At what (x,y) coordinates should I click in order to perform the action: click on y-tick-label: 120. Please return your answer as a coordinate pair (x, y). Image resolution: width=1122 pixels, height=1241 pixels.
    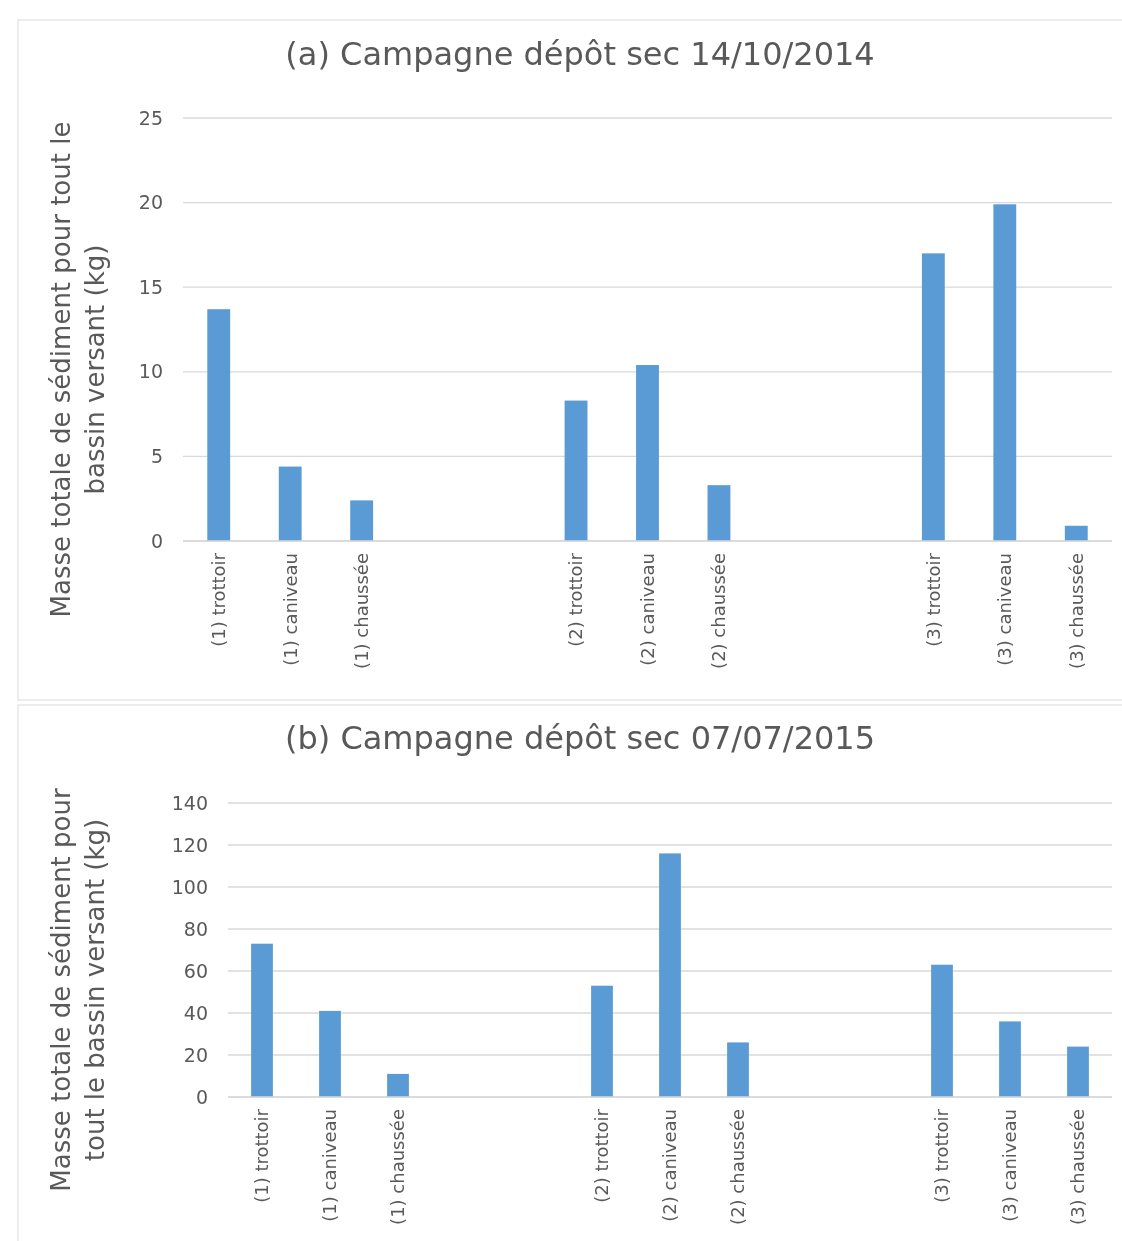
    Looking at the image, I should click on (189, 844).